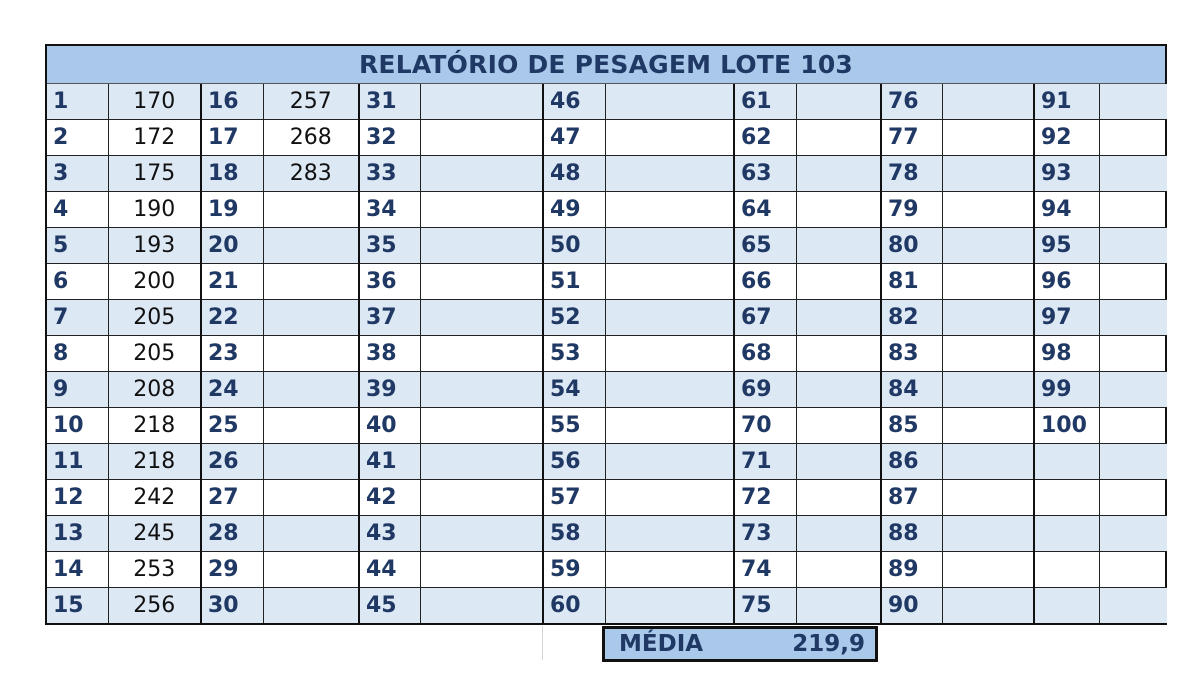  I want to click on animal-number-cell: 16, so click(232, 102).